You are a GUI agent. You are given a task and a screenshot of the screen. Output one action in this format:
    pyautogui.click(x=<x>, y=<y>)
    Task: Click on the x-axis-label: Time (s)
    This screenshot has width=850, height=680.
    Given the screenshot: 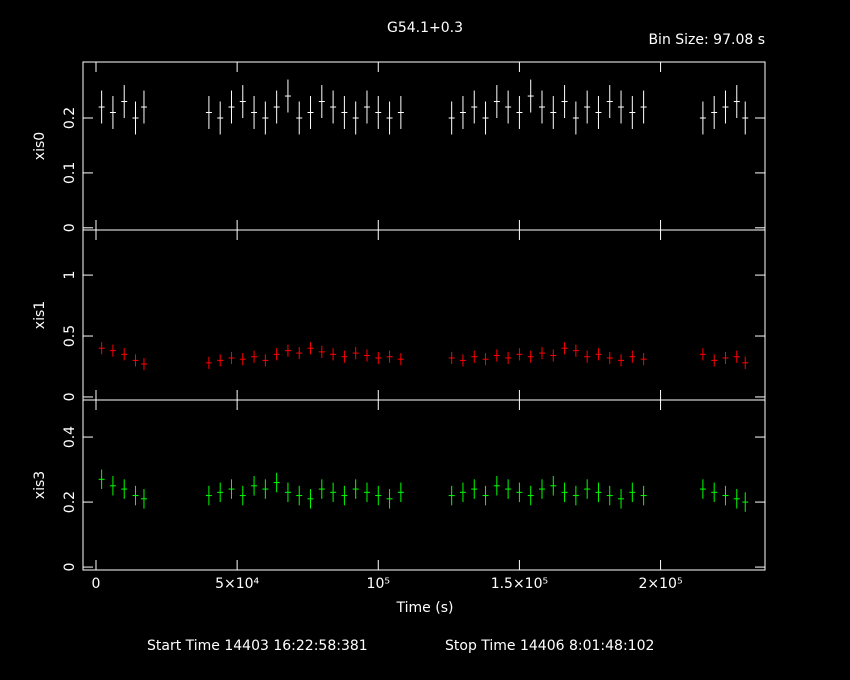 What is the action you would take?
    pyautogui.click(x=425, y=608)
    